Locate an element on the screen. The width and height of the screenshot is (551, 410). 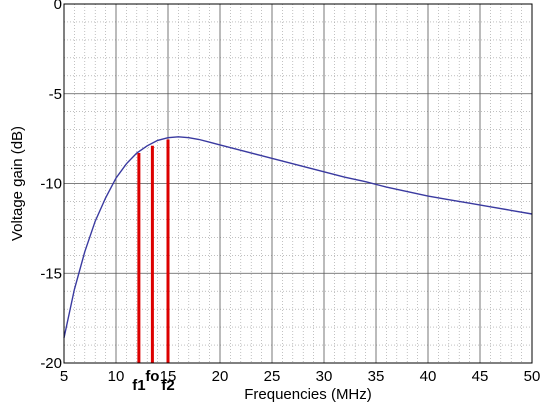
x-axis-label: Frequencies (MHz) is located at coordinates (308, 394).